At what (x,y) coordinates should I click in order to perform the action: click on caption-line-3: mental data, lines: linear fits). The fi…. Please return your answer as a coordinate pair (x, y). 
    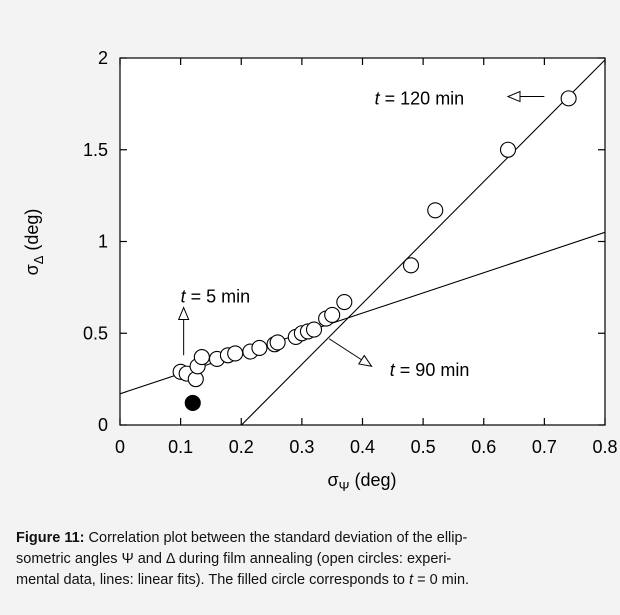
    Looking at the image, I should click on (213, 580).